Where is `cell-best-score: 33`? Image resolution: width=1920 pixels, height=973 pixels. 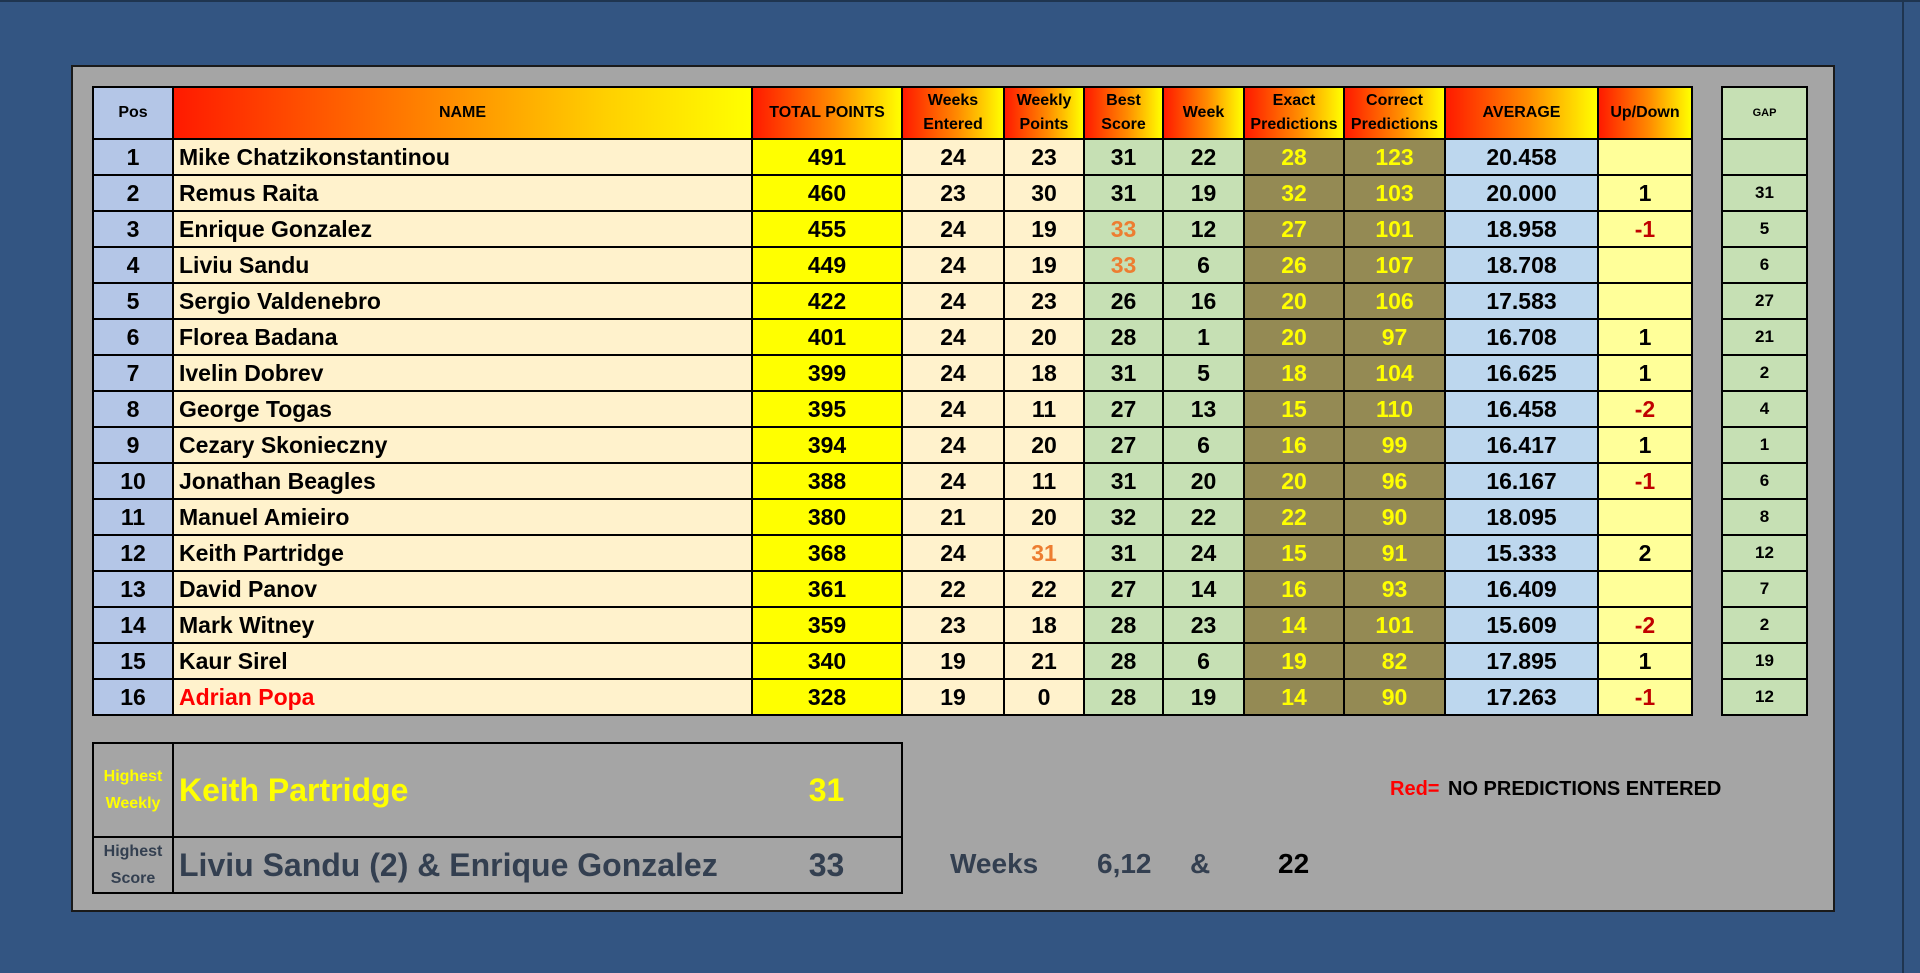 cell-best-score: 33 is located at coordinates (1123, 229).